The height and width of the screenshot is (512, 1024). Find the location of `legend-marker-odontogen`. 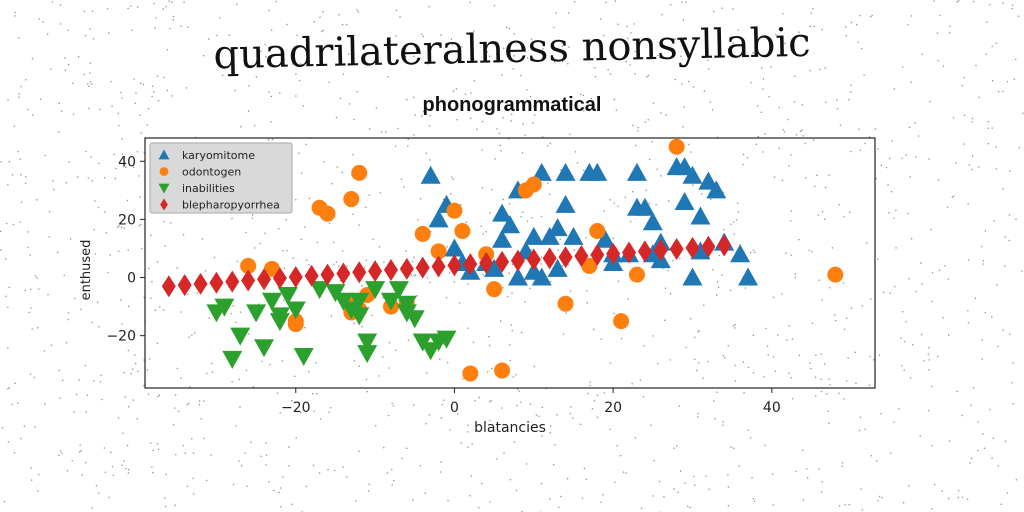

legend-marker-odontogen is located at coordinates (164, 171).